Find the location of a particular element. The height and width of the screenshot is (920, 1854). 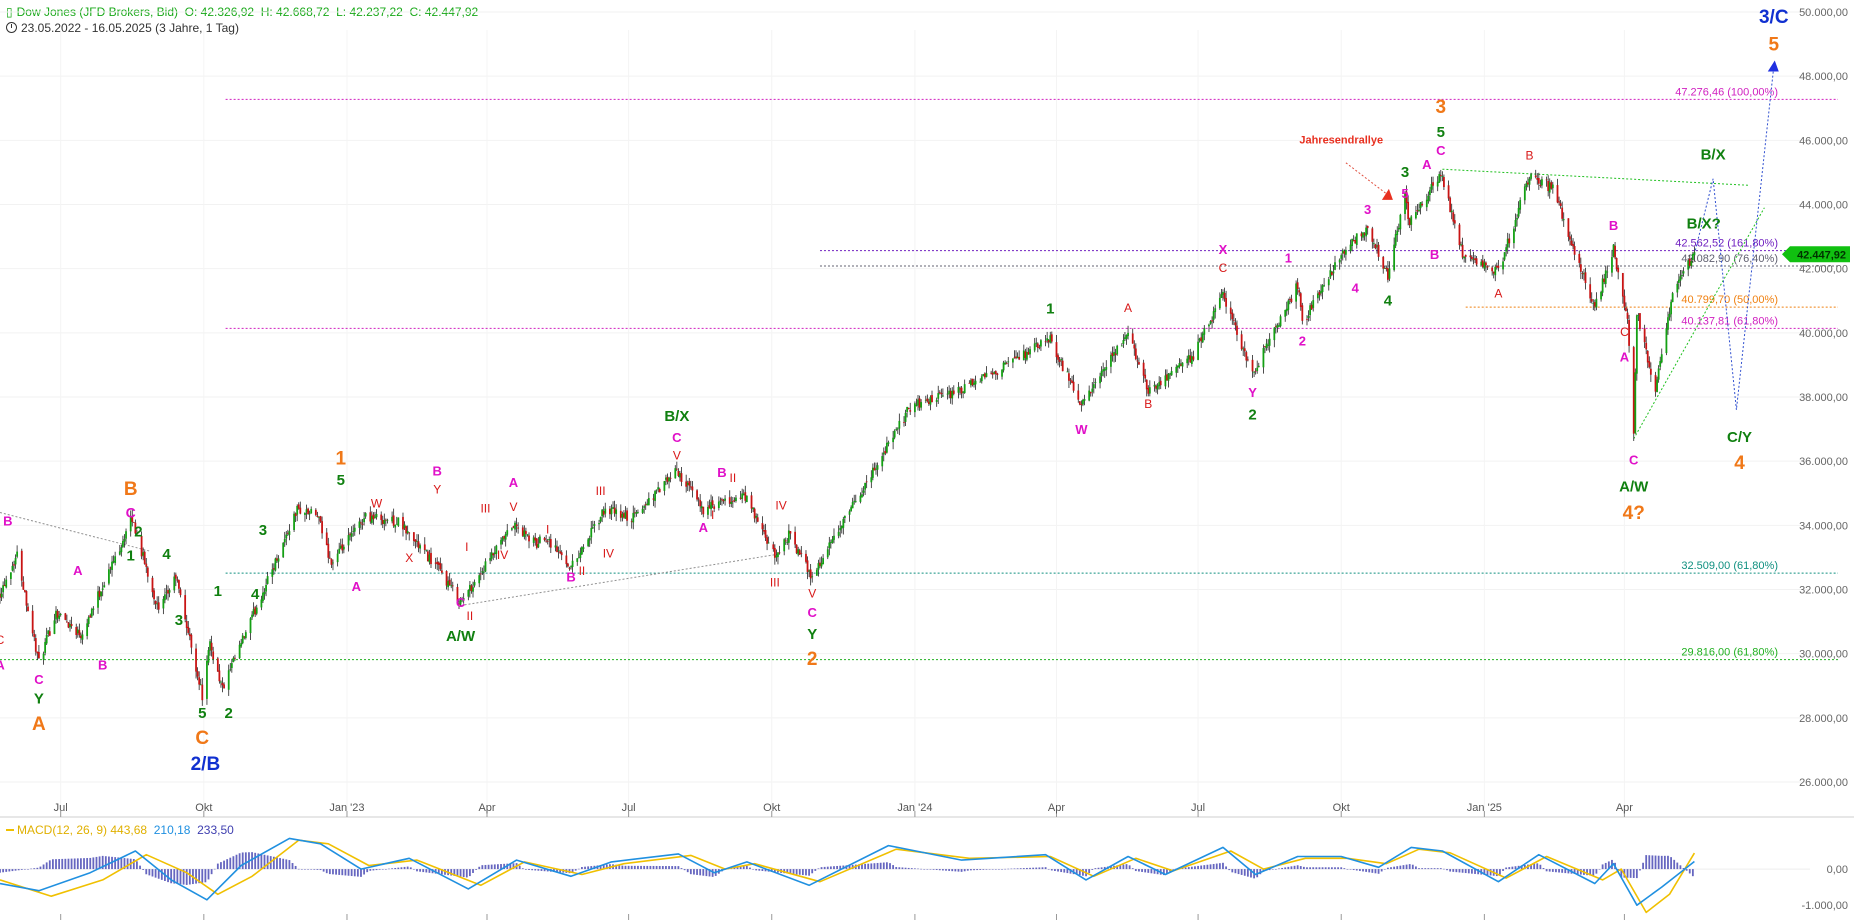

wave-label: C is located at coordinates (1441, 150).